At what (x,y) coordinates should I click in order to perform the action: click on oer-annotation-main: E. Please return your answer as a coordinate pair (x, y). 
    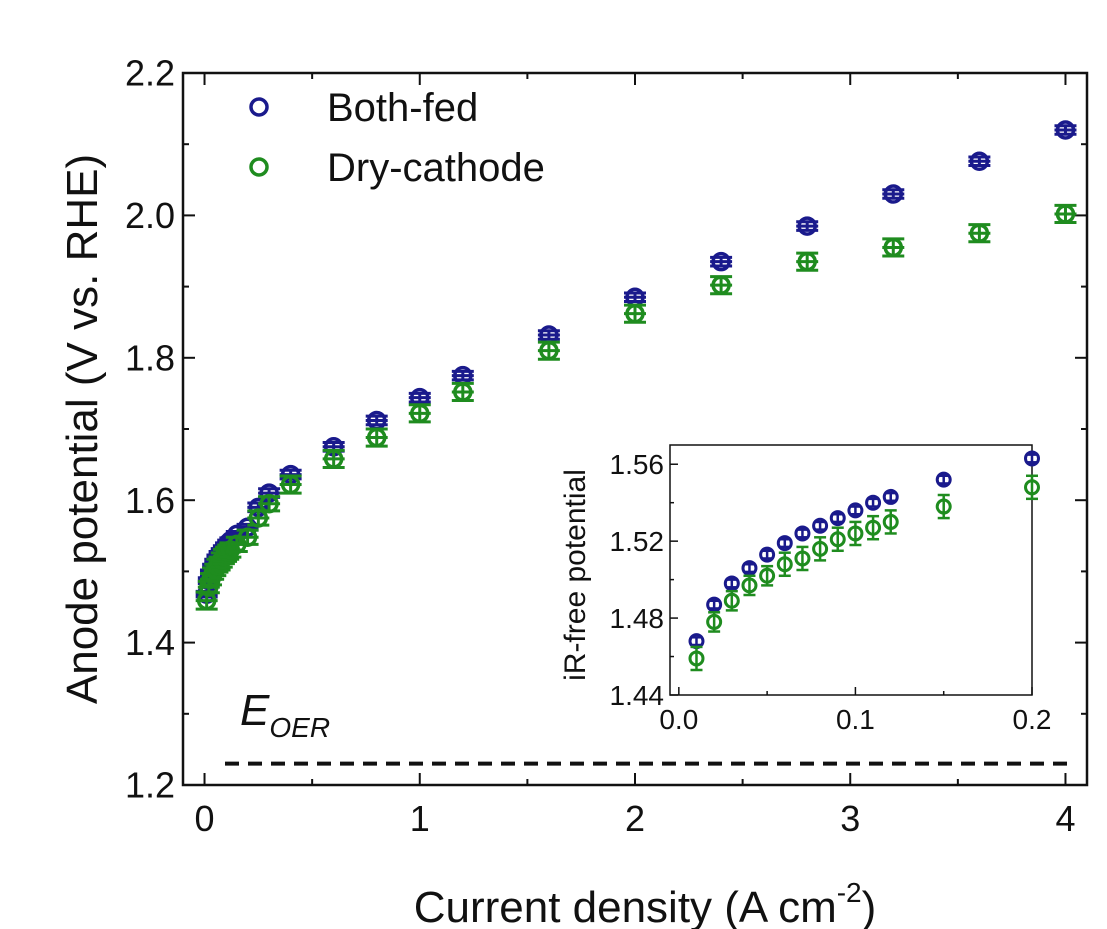
    Looking at the image, I should click on (255, 710).